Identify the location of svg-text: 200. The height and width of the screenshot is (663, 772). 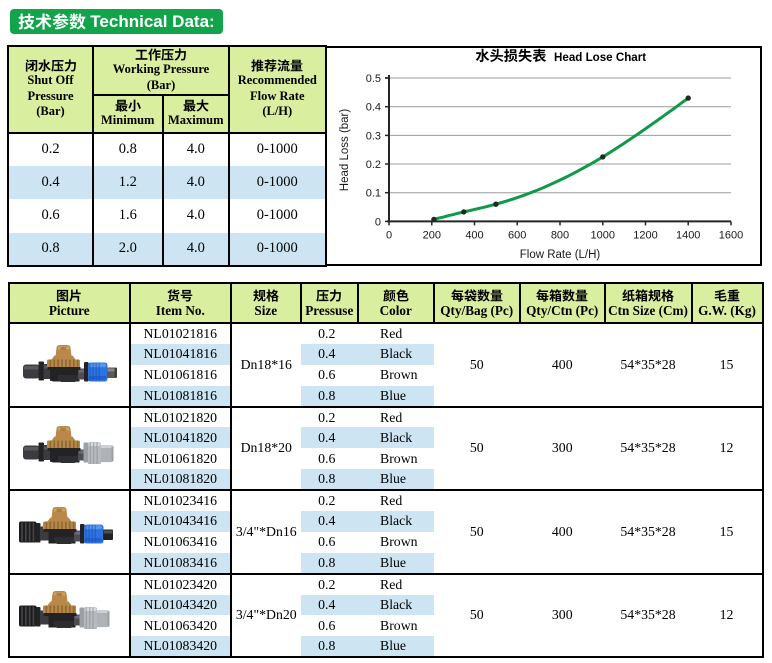
(432, 235).